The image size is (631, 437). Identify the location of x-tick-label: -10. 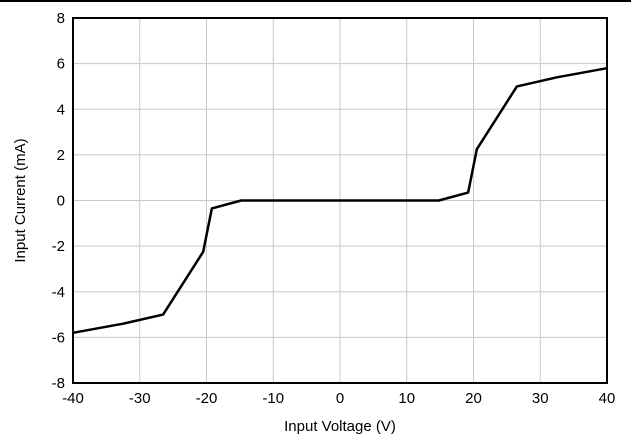
(273, 398).